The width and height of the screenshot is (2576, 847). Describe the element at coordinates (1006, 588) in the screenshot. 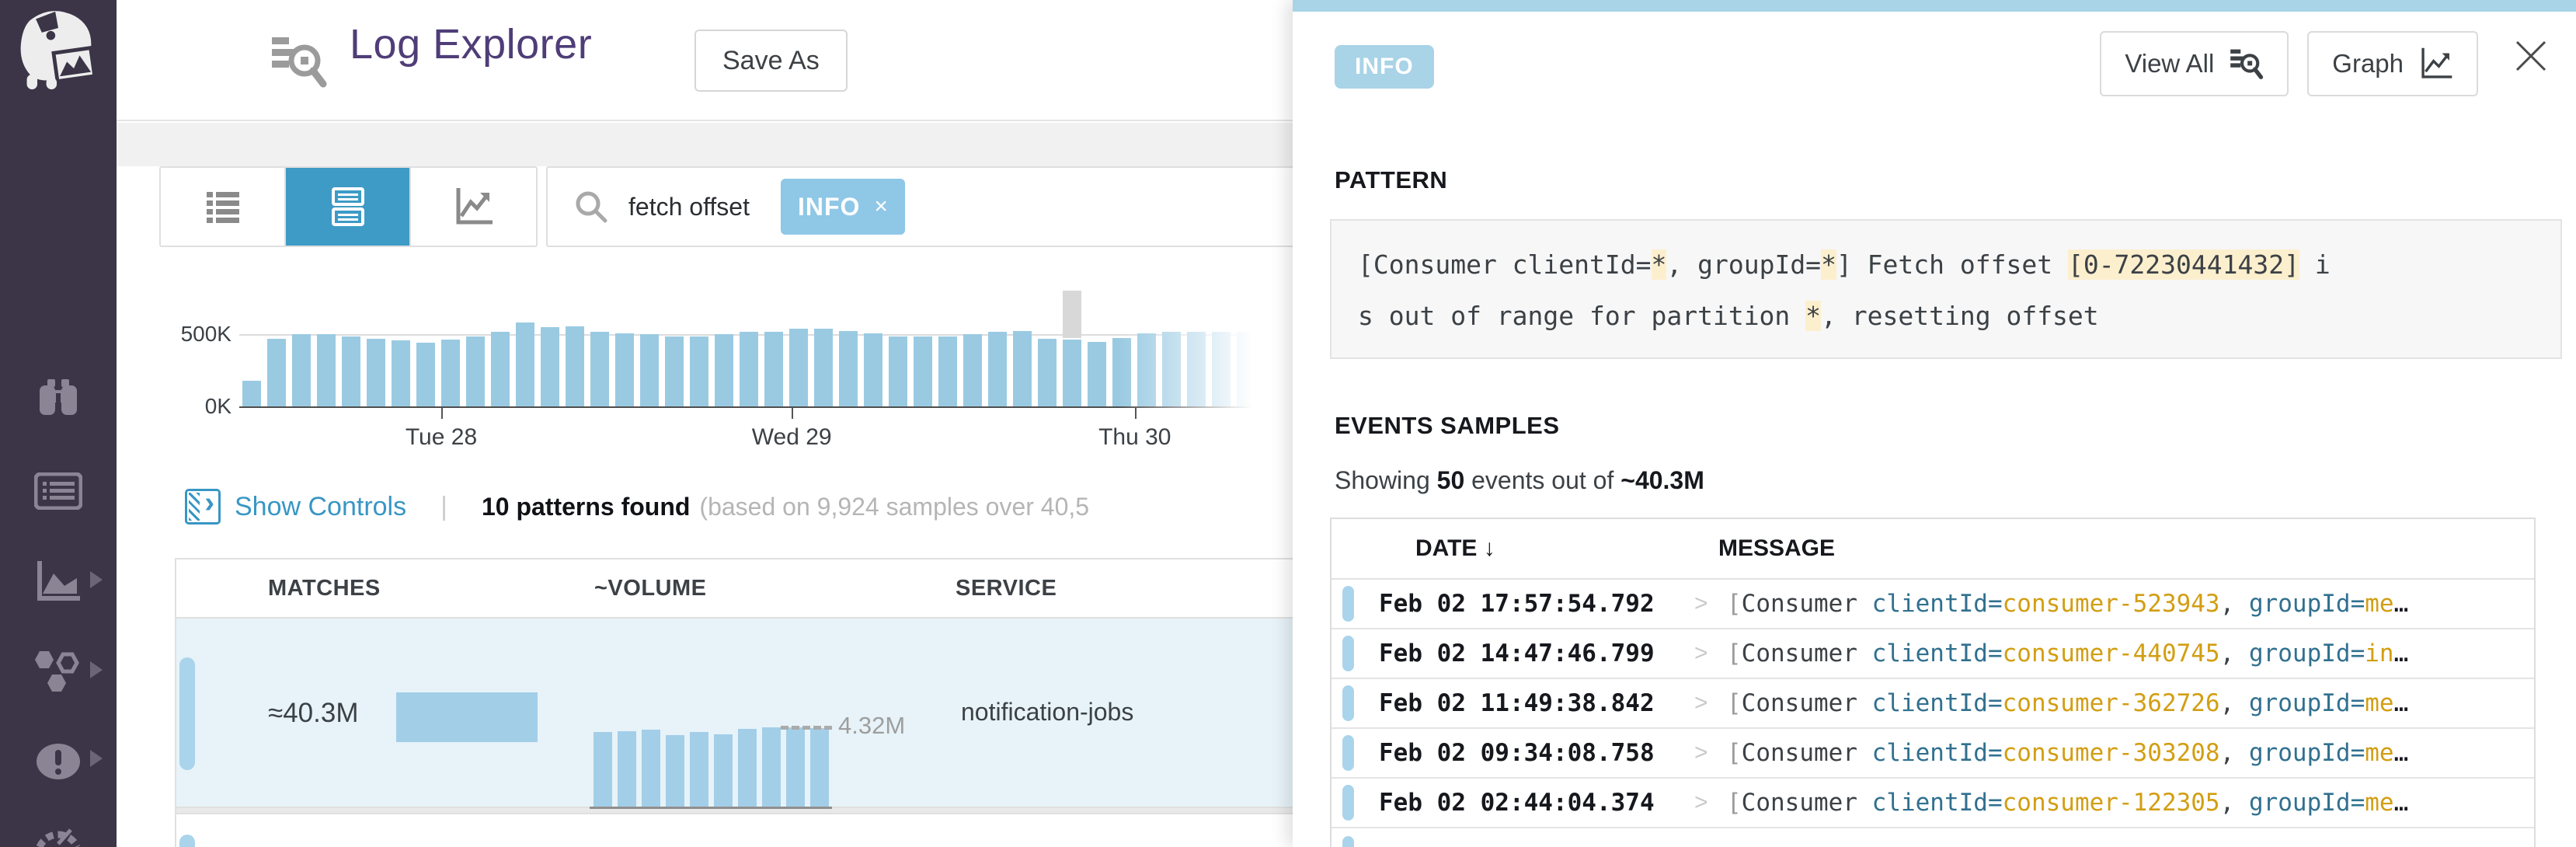

I see `column-header-service: SERVICE` at that location.